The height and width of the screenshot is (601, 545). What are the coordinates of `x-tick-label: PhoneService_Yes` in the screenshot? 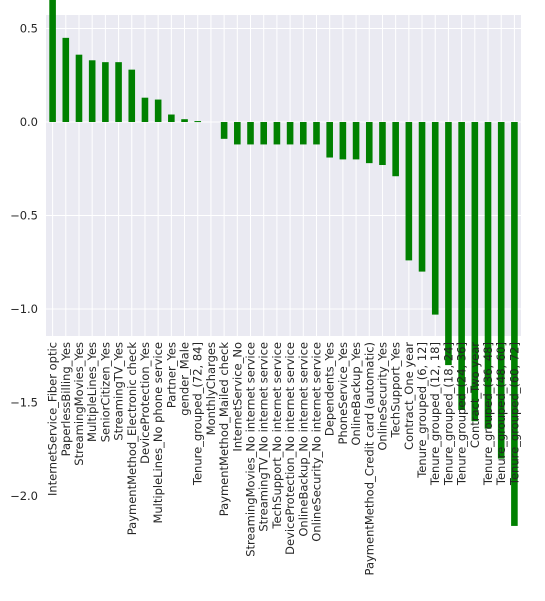 It's located at (343, 393).